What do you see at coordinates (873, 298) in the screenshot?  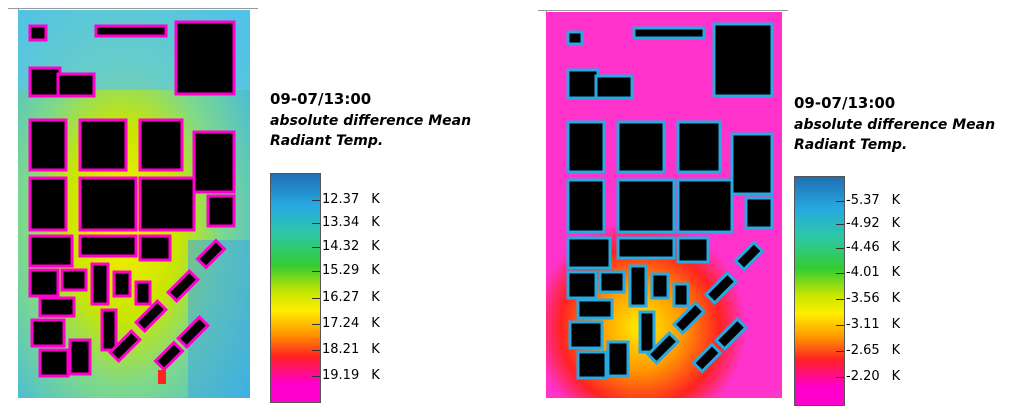 I see `scale-label: -3.56 K` at bounding box center [873, 298].